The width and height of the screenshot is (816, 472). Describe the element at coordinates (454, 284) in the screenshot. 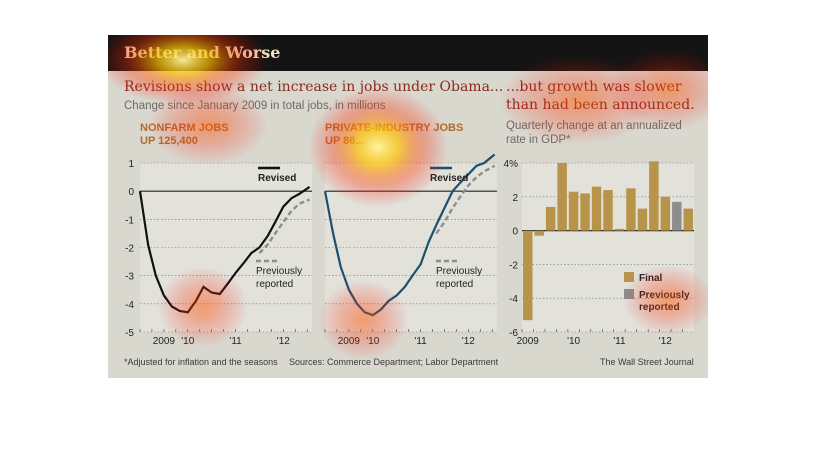

I see `private-legend-label-previous-2: reported` at that location.